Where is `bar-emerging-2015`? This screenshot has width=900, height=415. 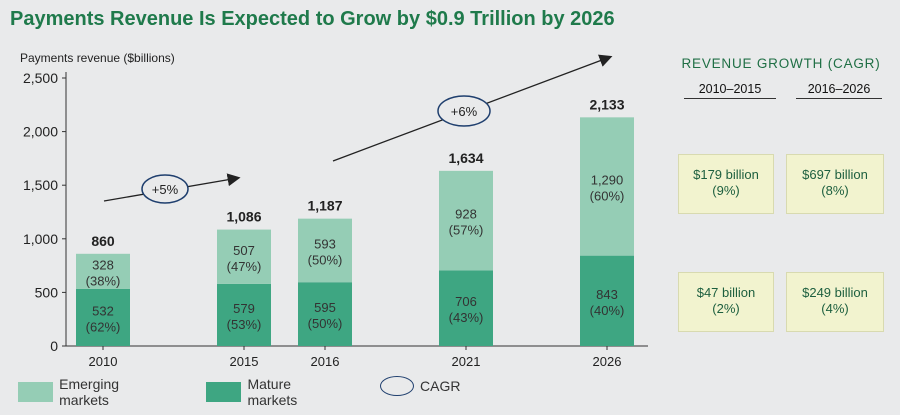 bar-emerging-2015 is located at coordinates (244, 256).